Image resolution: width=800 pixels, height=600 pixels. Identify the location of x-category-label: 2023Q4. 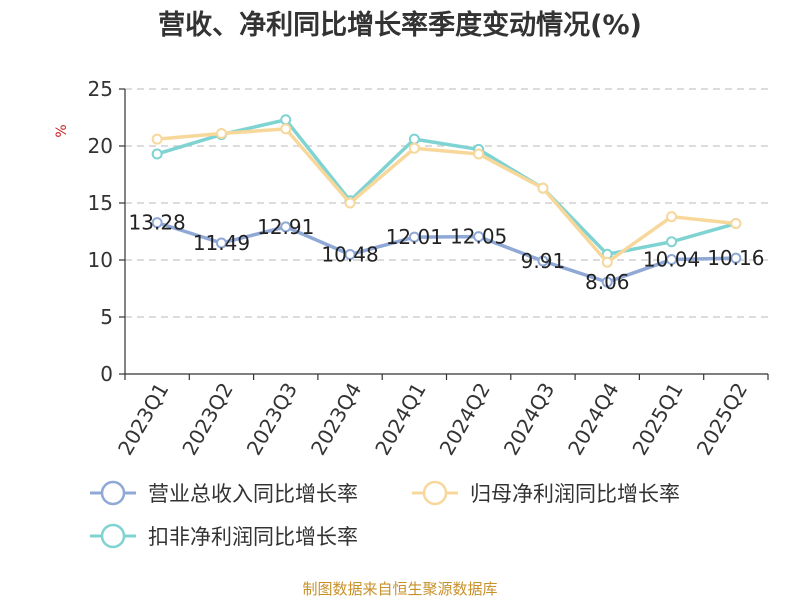
(336, 419).